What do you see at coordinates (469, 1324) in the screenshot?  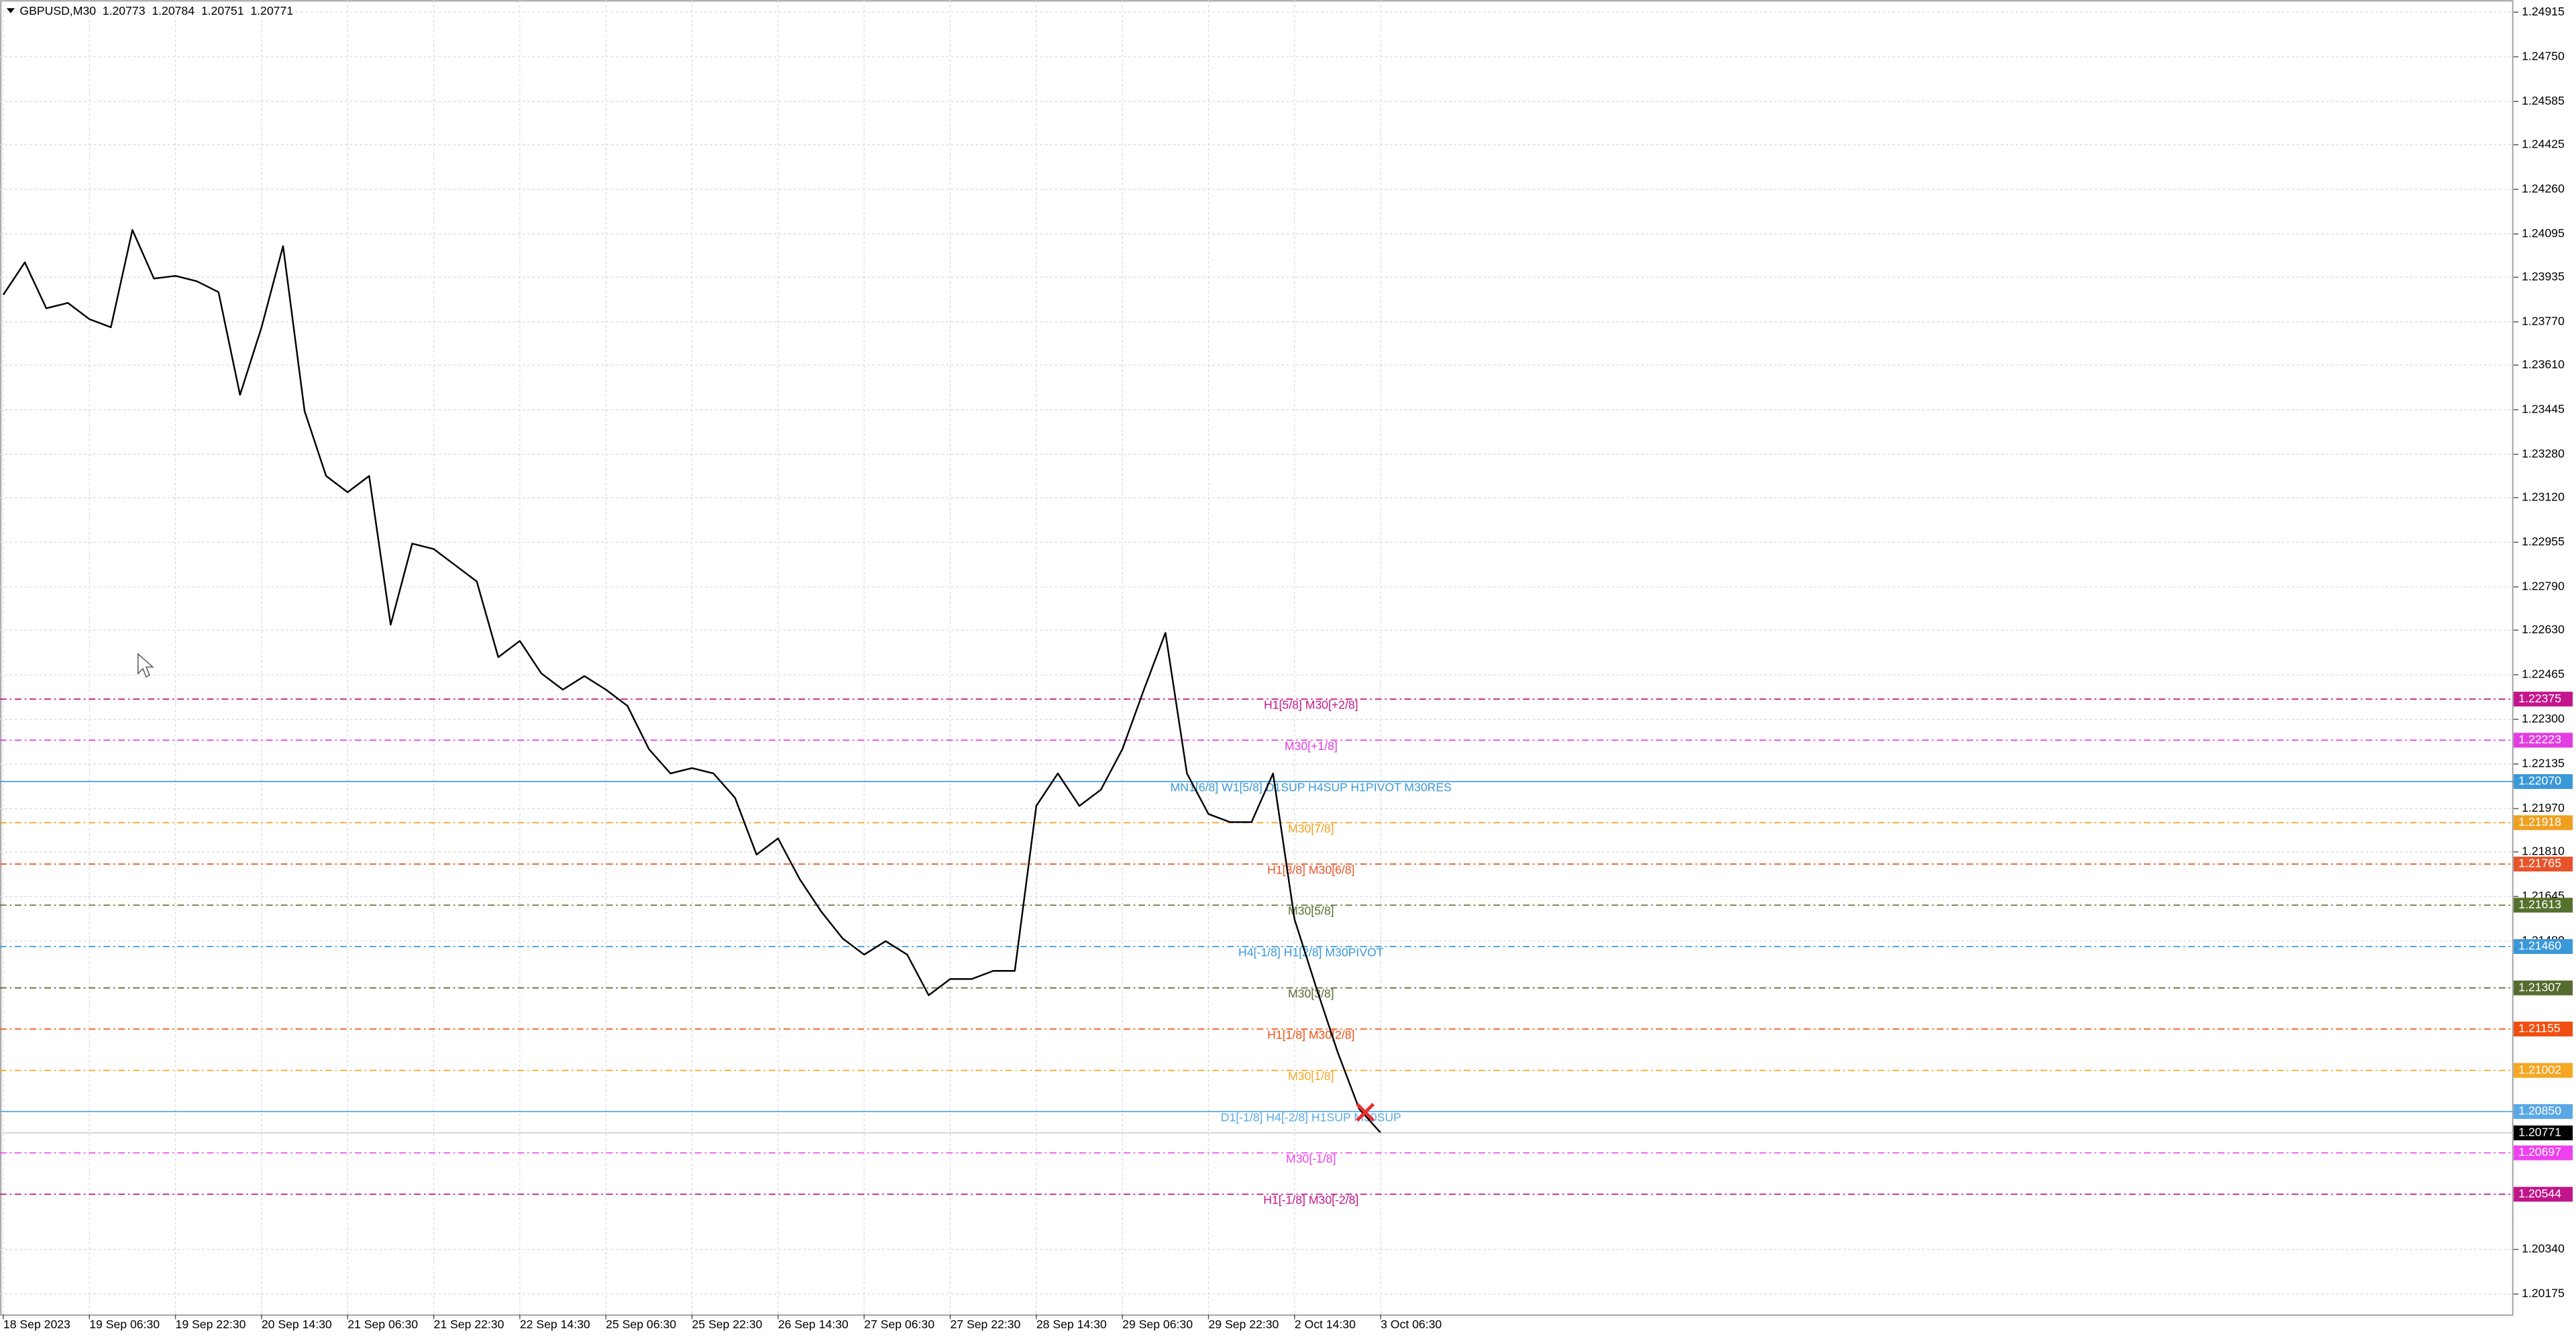 I see `x-tick-label: 21 Sep 22:30` at bounding box center [469, 1324].